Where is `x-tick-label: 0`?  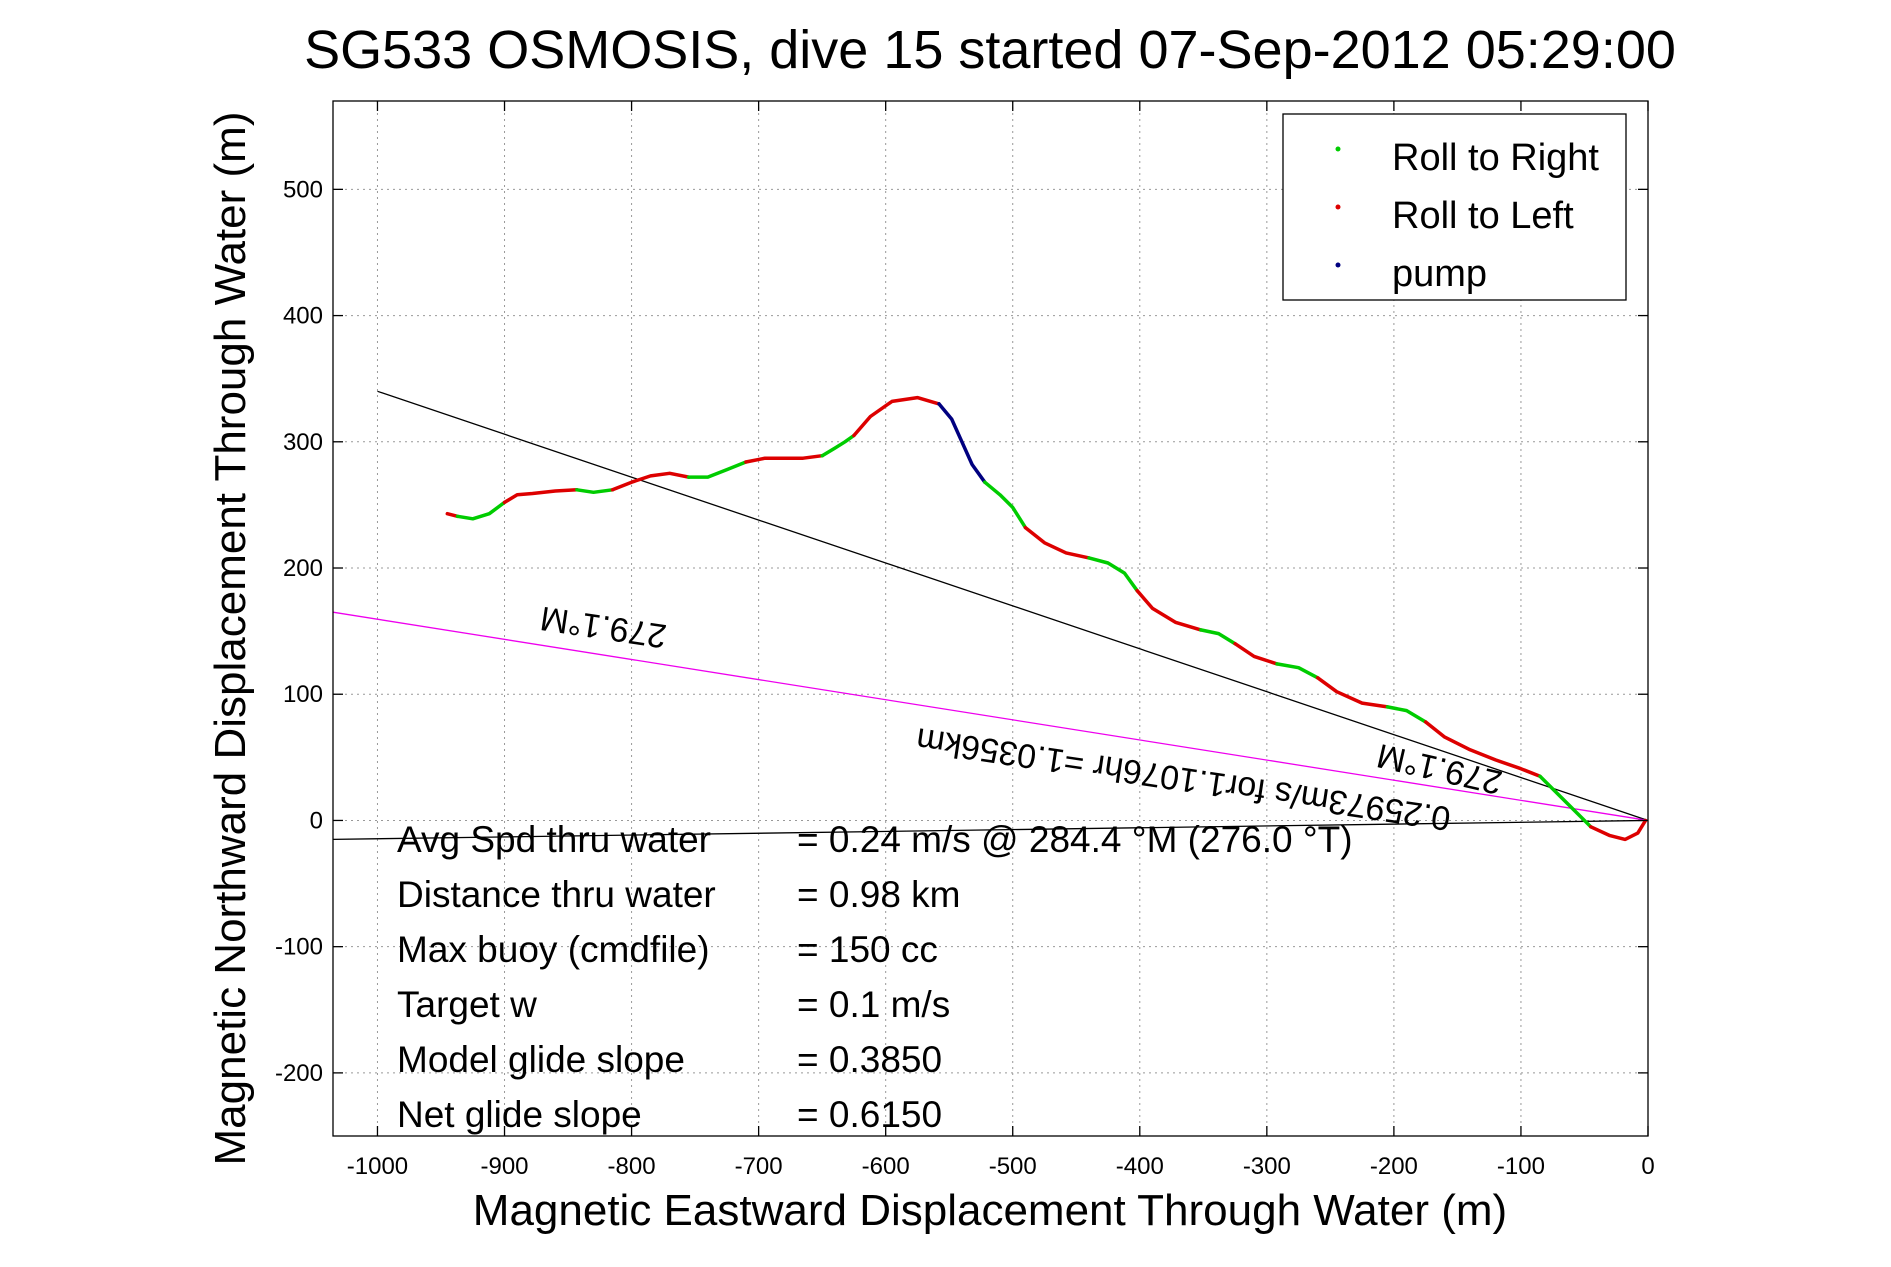
x-tick-label: 0 is located at coordinates (1647, 1166).